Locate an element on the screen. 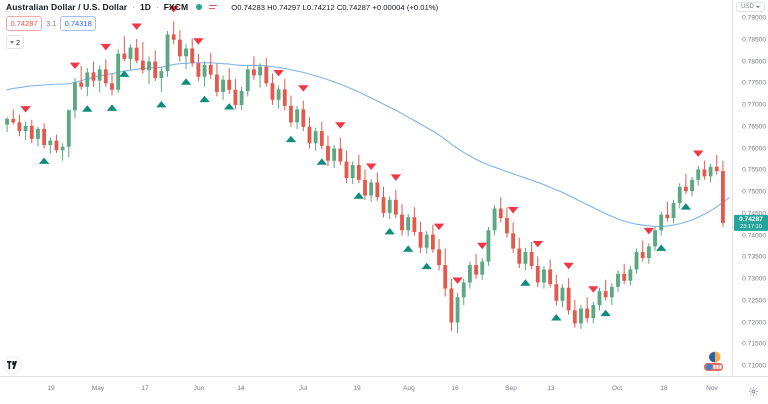 The height and width of the screenshot is (404, 768). indicator-value-blue: 0.74318 is located at coordinates (78, 23).